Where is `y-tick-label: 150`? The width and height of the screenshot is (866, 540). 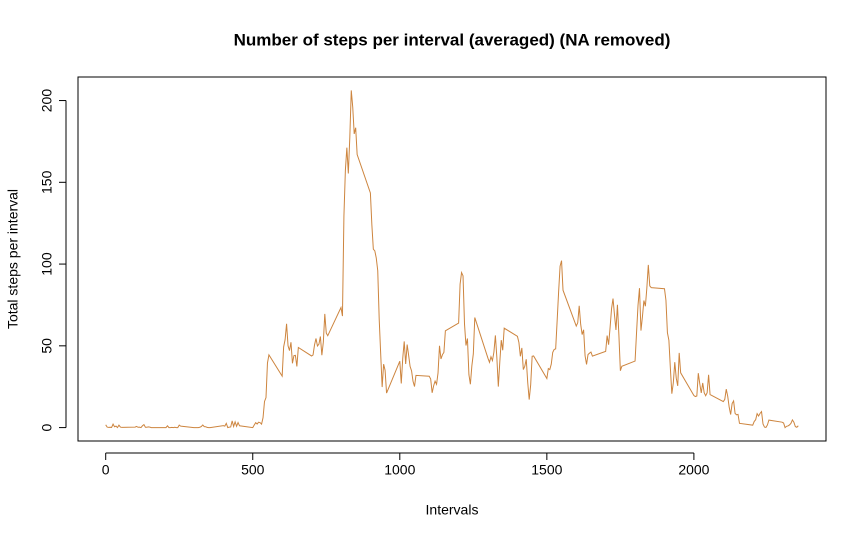
y-tick-label: 150 is located at coordinates (47, 182).